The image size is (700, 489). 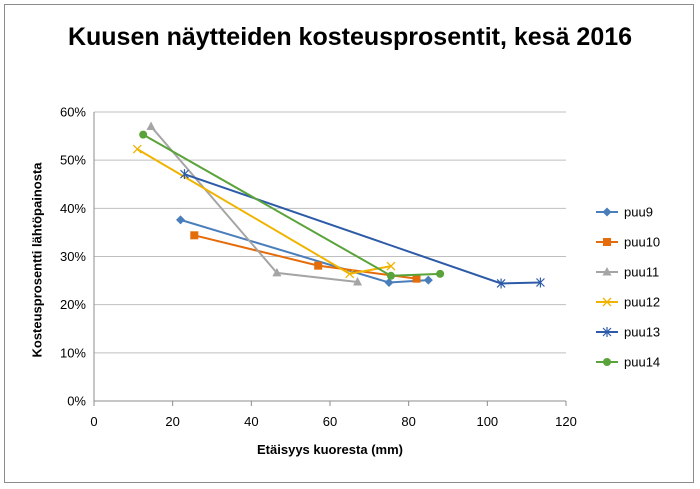 What do you see at coordinates (73, 352) in the screenshot?
I see `y-tick-label: 10%` at bounding box center [73, 352].